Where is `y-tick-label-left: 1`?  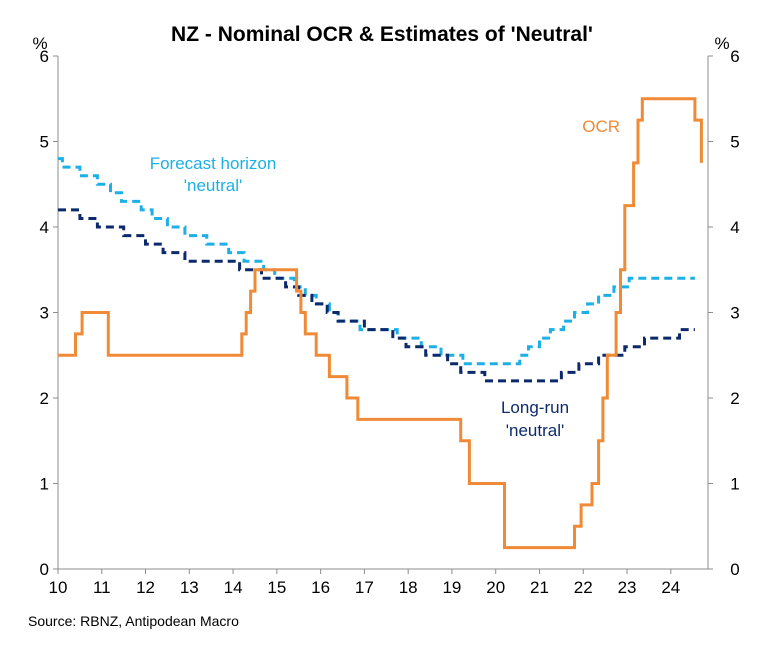
y-tick-label-left: 1 is located at coordinates (44, 484).